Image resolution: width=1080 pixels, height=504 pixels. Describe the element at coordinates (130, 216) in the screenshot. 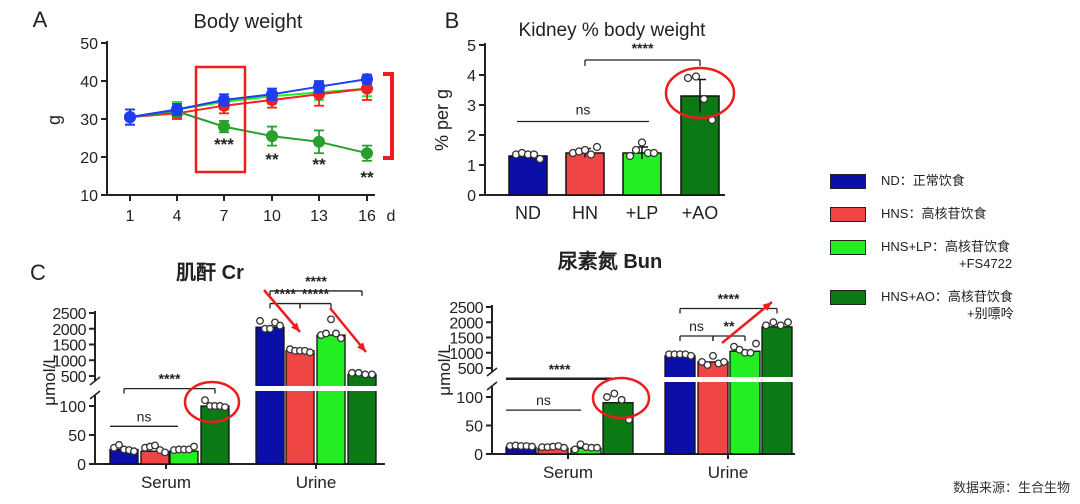

I see `x-tick-label: 1` at that location.